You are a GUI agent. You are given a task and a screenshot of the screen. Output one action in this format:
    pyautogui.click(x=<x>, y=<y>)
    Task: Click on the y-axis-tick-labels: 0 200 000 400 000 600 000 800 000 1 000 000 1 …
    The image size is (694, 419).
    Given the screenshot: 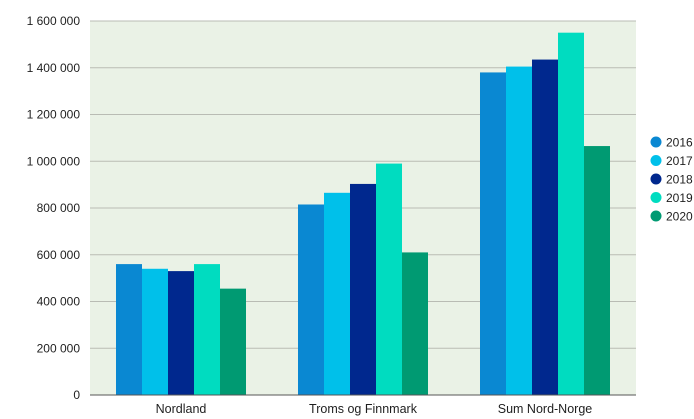 What is the action you would take?
    pyautogui.click(x=54, y=208)
    